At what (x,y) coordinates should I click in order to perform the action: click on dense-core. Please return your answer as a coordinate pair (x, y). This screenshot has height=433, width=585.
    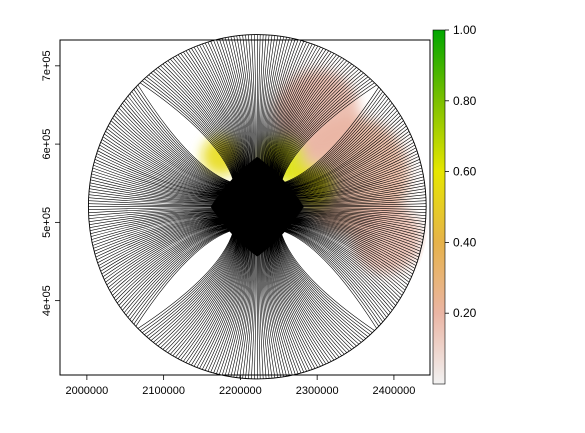
    Looking at the image, I should click on (257, 206).